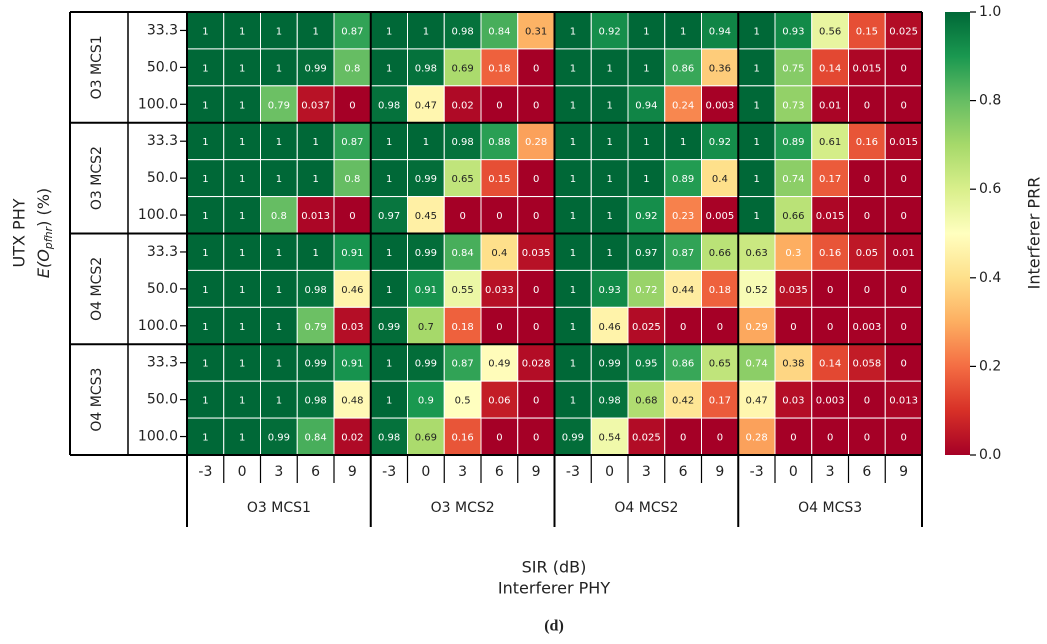 The width and height of the screenshot is (1047, 644). What do you see at coordinates (793, 68) in the screenshot?
I see `cell-label: 0.75` at bounding box center [793, 68].